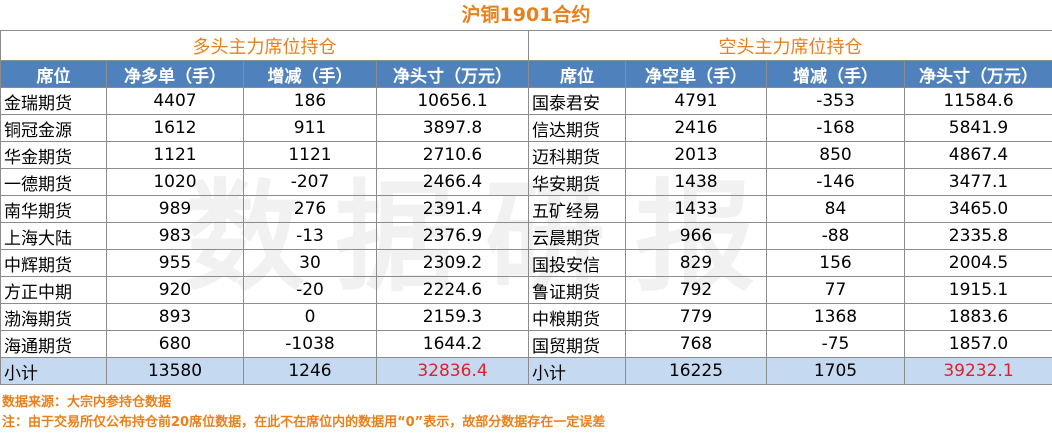  Describe the element at coordinates (577, 128) in the screenshot. I see `short-seat-name: 信达期货` at that location.